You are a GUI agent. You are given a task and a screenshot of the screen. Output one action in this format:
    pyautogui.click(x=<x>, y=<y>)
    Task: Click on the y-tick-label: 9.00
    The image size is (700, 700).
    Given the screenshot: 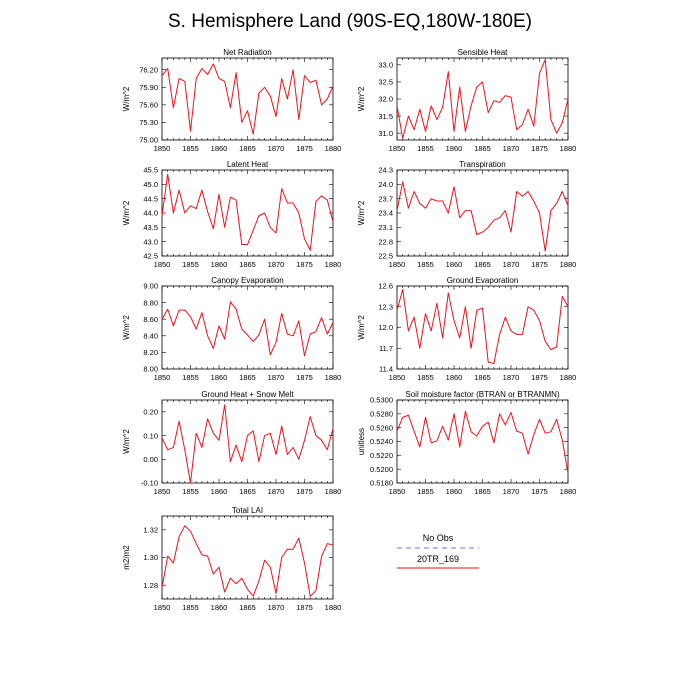 What is the action you would take?
    pyautogui.click(x=150, y=286)
    